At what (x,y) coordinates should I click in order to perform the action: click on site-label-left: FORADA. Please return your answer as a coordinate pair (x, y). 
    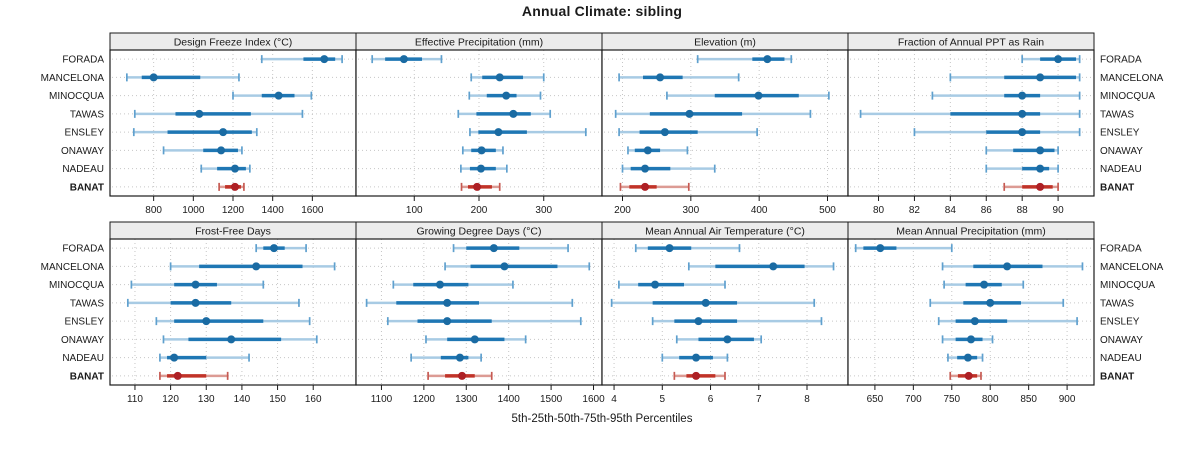
    Looking at the image, I should click on (83, 249).